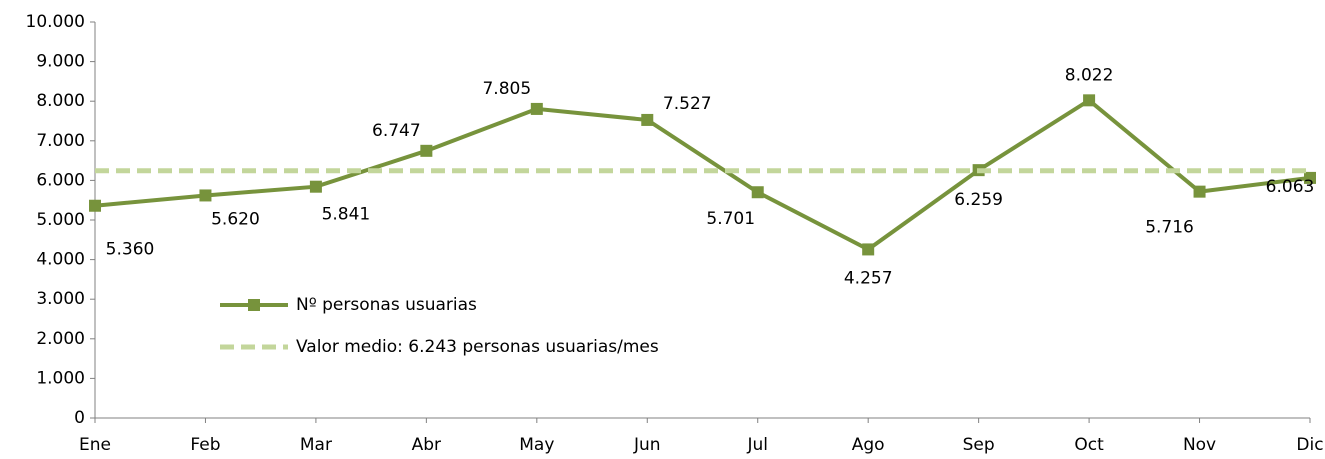 This screenshot has height=459, width=1325. What do you see at coordinates (1309, 445) in the screenshot?
I see `x-tick-label: Dic` at bounding box center [1309, 445].